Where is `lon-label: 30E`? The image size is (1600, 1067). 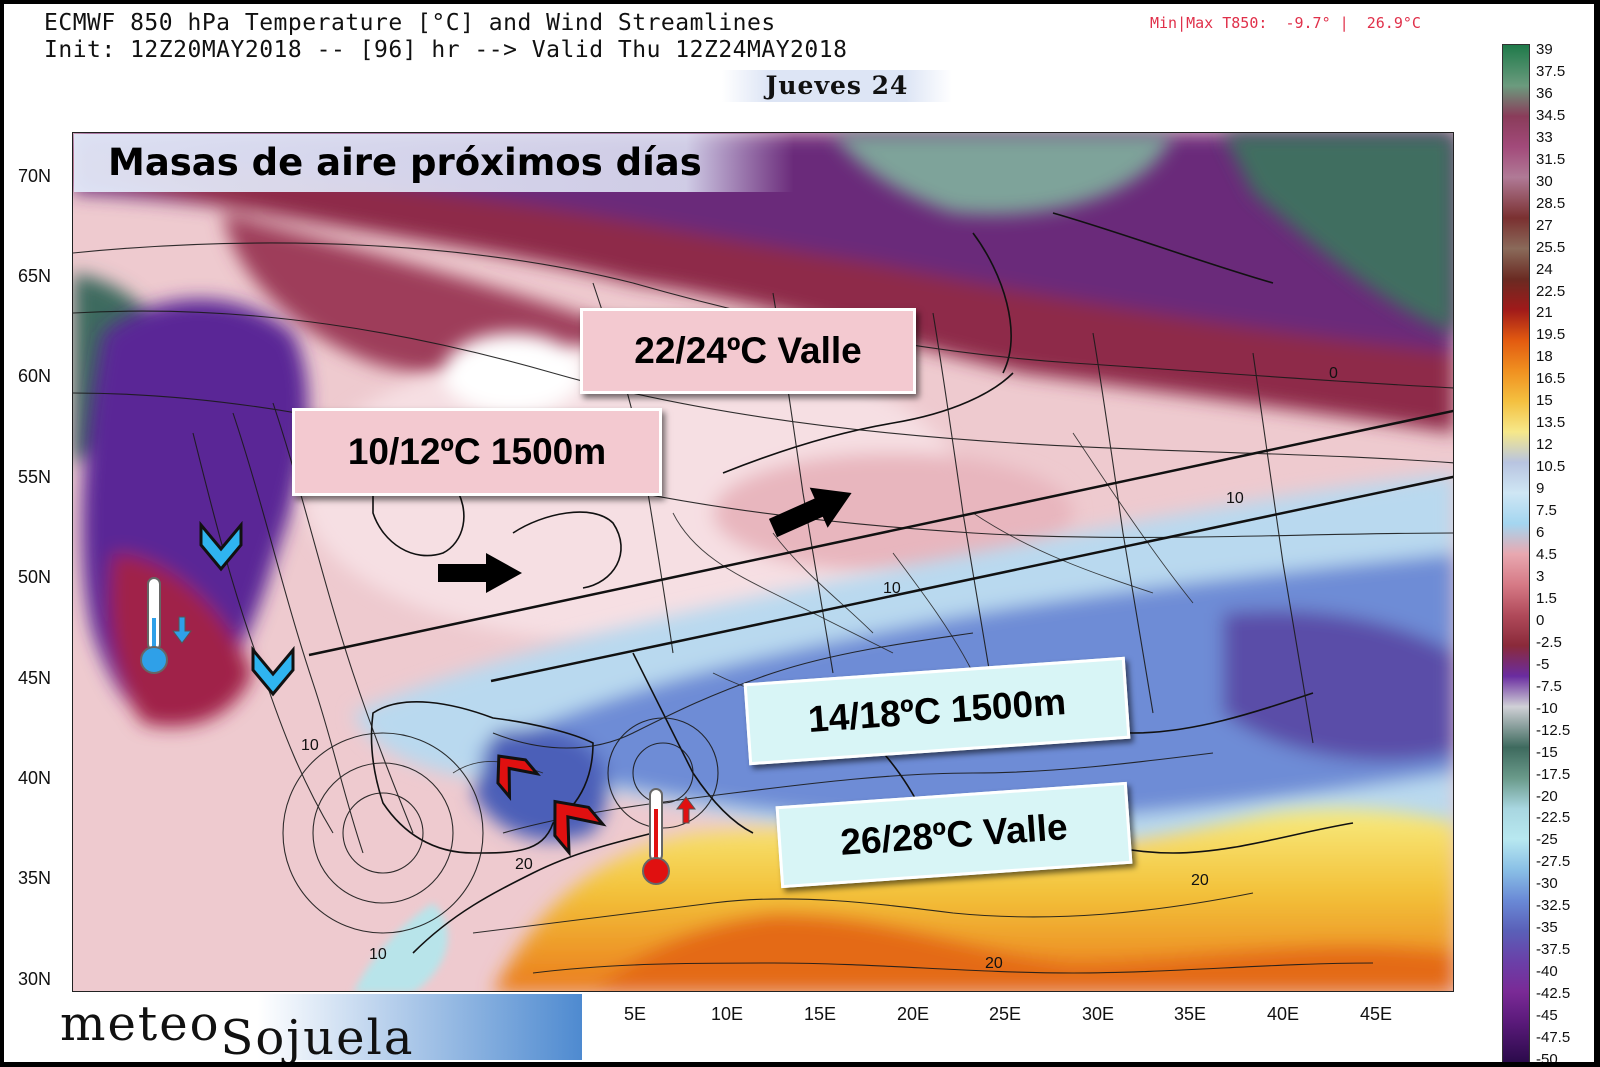
lon-label: 30E is located at coordinates (1098, 1014).